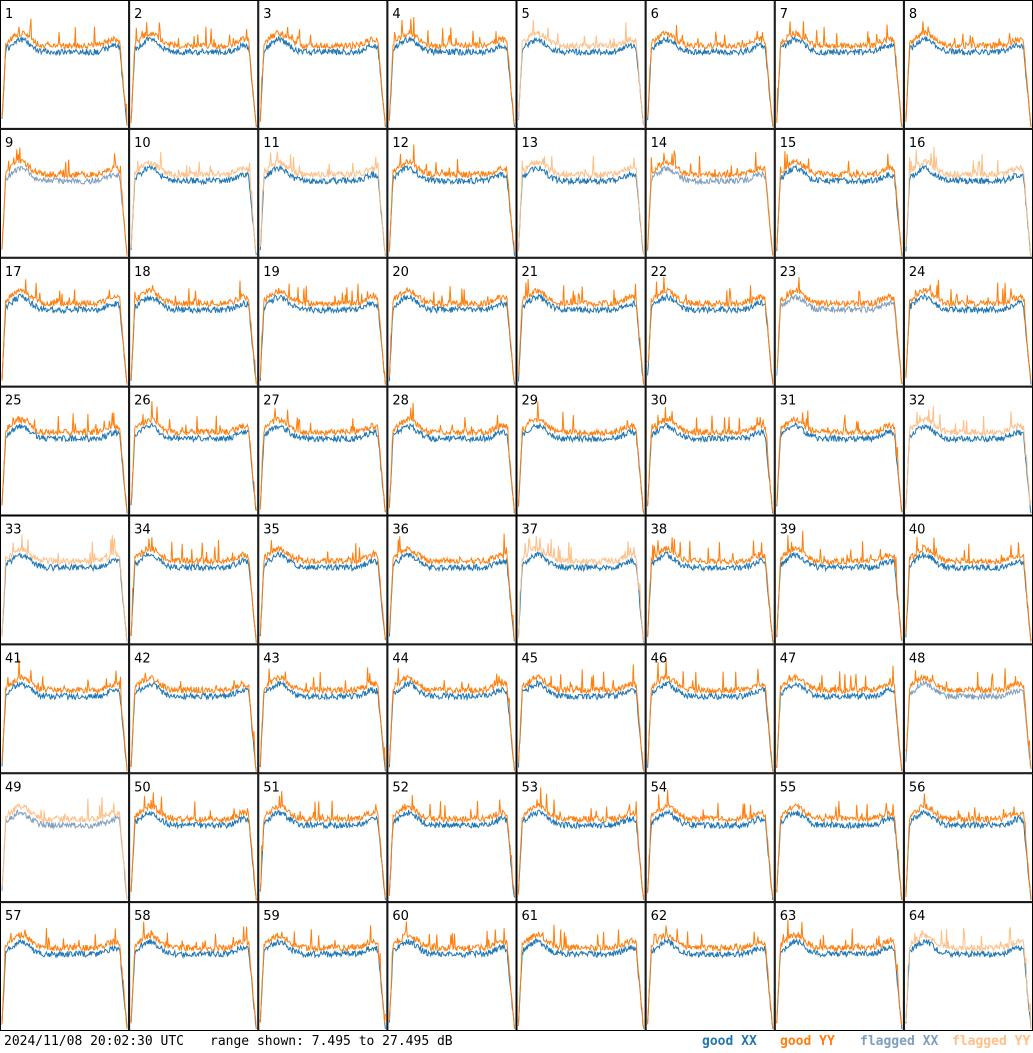  What do you see at coordinates (193, 466) in the screenshot?
I see `panel-26-xx-trace` at bounding box center [193, 466].